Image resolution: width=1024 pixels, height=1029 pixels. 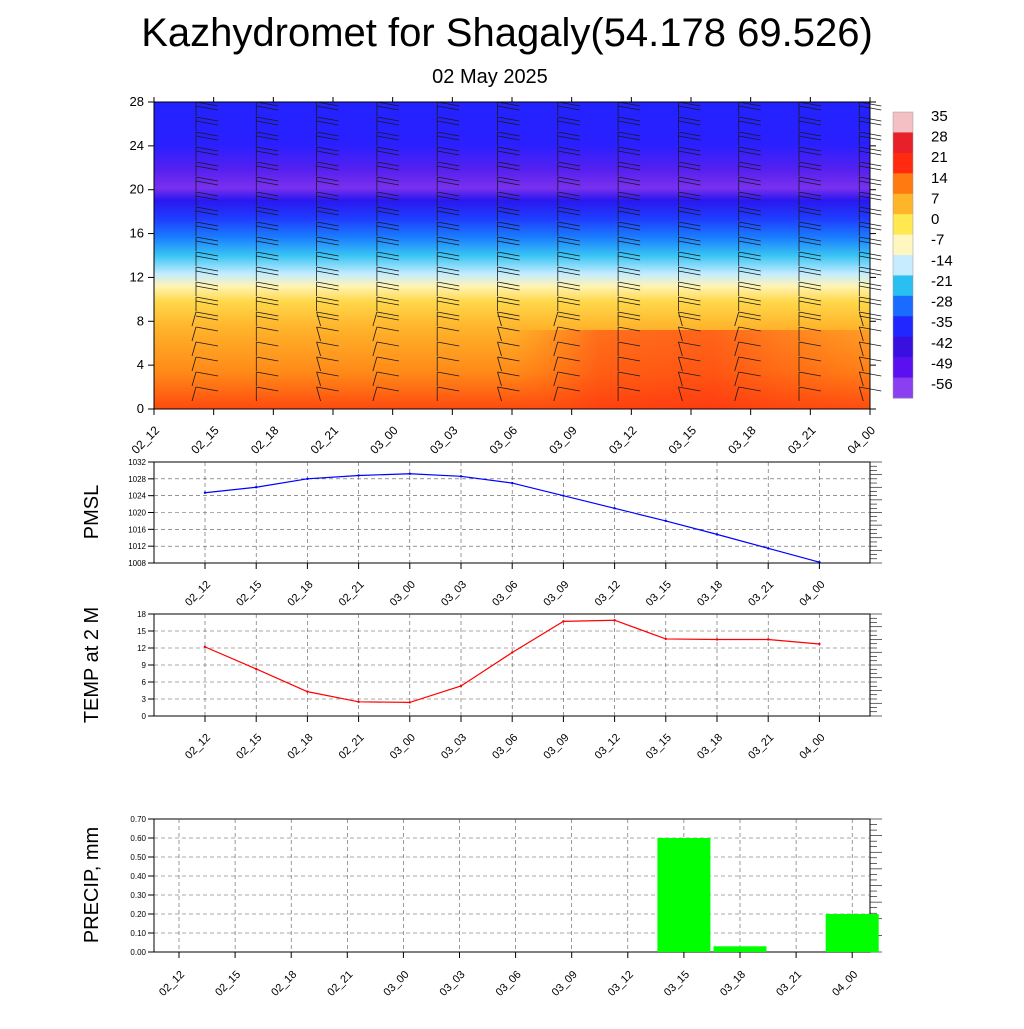 I want to click on cross-section-x-tick-label: 03_15, so click(x=683, y=440).